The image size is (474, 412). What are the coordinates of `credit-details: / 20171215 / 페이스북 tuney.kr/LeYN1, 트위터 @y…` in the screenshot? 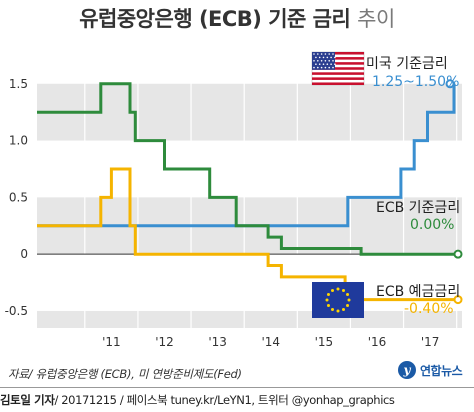 It's located at (224, 400).